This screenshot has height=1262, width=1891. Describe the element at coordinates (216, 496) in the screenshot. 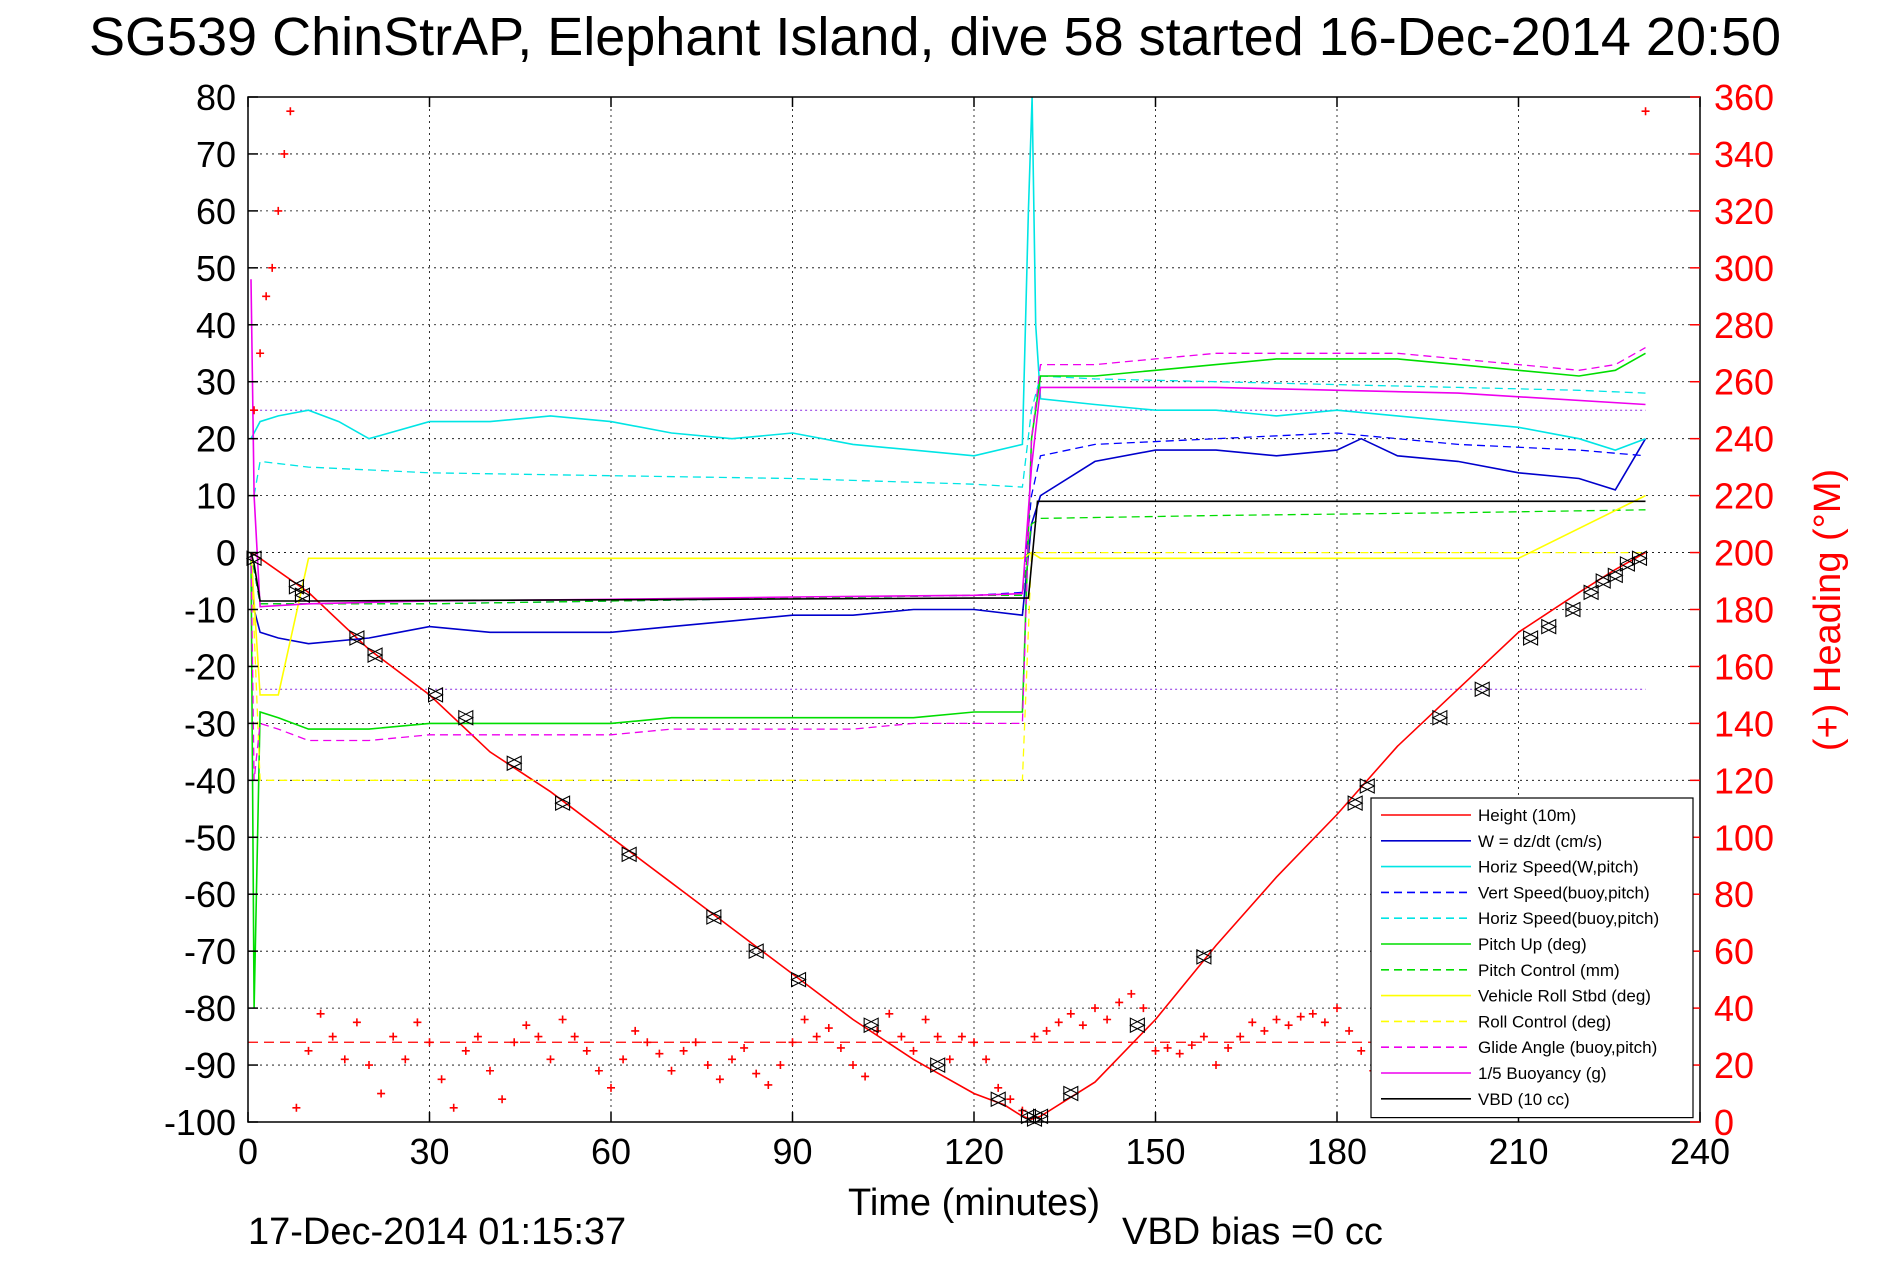

I see `y-tick-label: 10` at that location.